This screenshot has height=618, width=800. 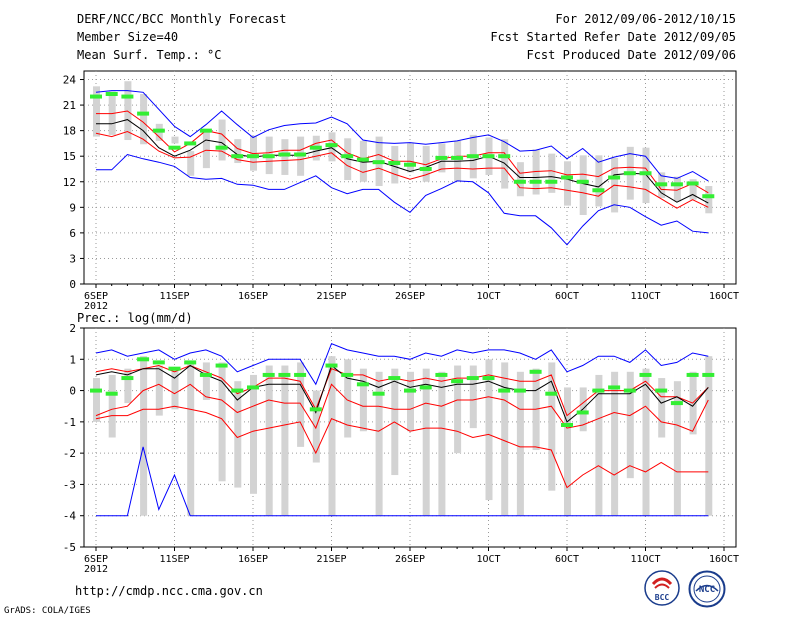 I want to click on prec-max-line, so click(x=402, y=364).